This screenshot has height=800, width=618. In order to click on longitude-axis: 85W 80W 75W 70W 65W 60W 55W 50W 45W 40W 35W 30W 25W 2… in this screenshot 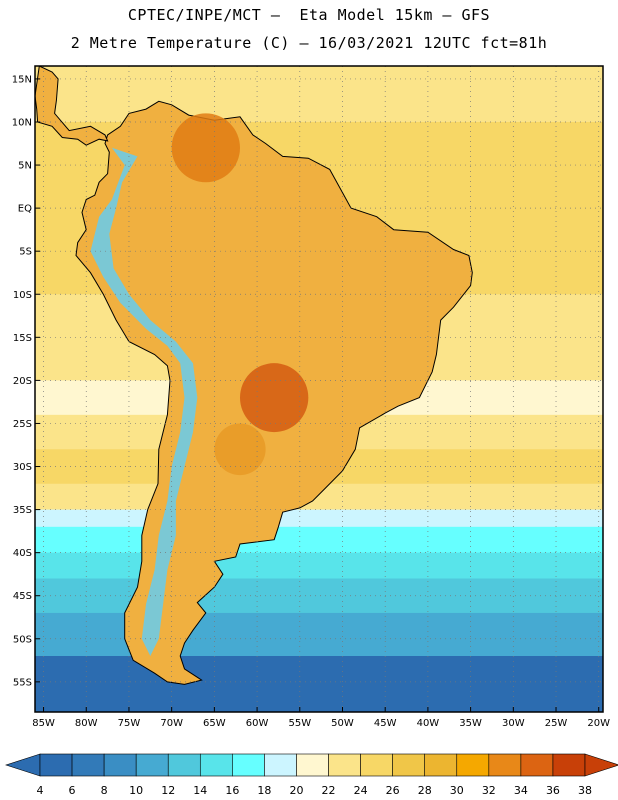, I will do `click(321, 718)`.